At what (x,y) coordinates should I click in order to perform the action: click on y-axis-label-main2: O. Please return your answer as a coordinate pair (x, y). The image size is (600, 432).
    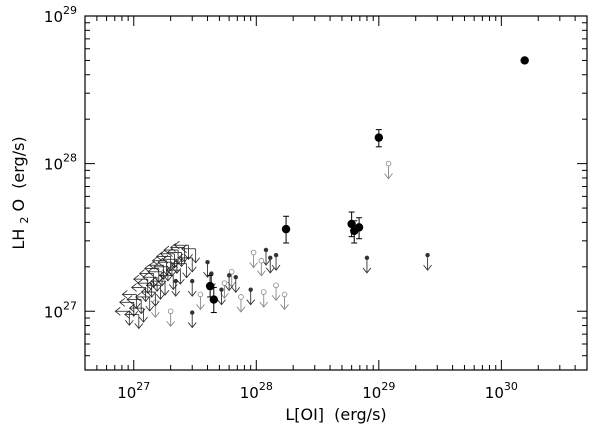
    Looking at the image, I should click on (18, 205).